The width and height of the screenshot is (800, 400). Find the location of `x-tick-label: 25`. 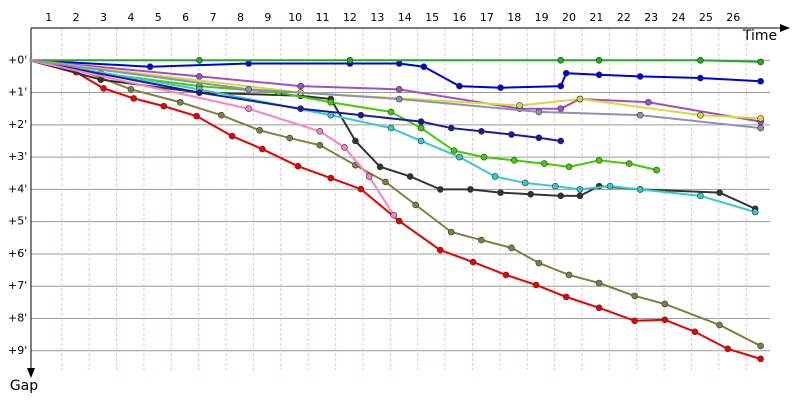

x-tick-label: 25 is located at coordinates (706, 17).